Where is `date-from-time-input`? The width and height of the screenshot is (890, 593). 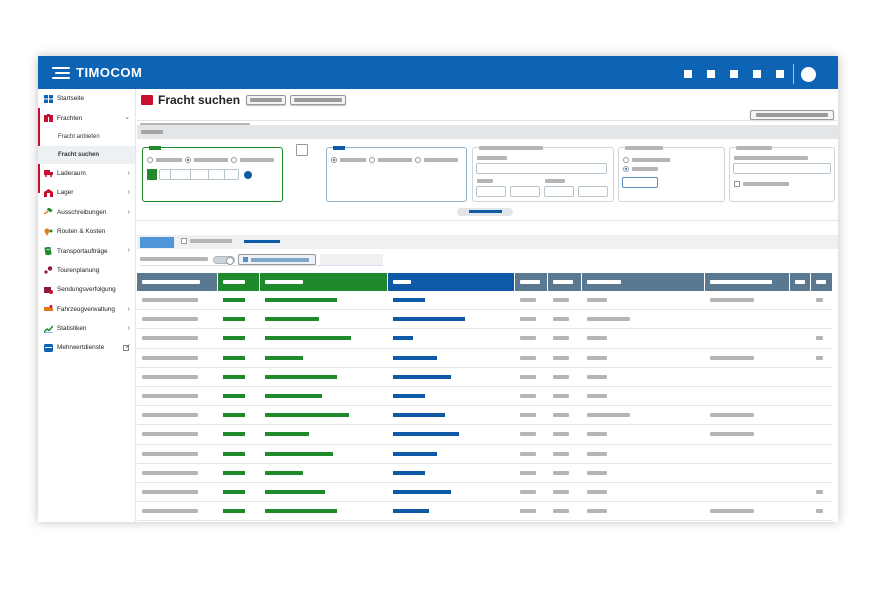 date-from-time-input is located at coordinates (525, 191).